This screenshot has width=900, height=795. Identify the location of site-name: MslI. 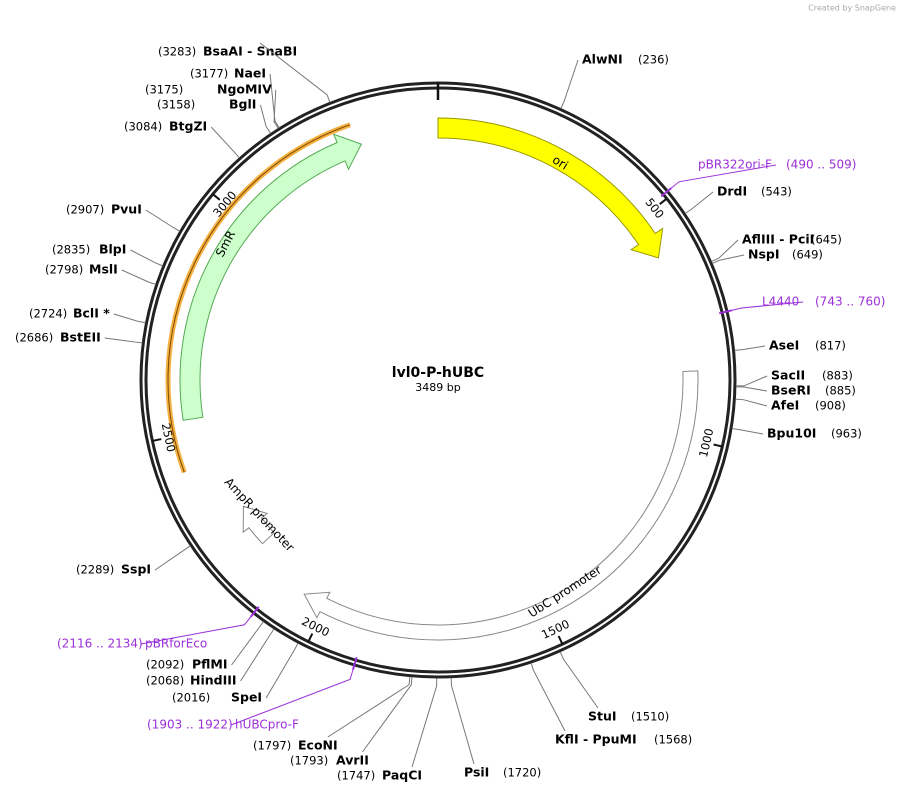
(103, 269).